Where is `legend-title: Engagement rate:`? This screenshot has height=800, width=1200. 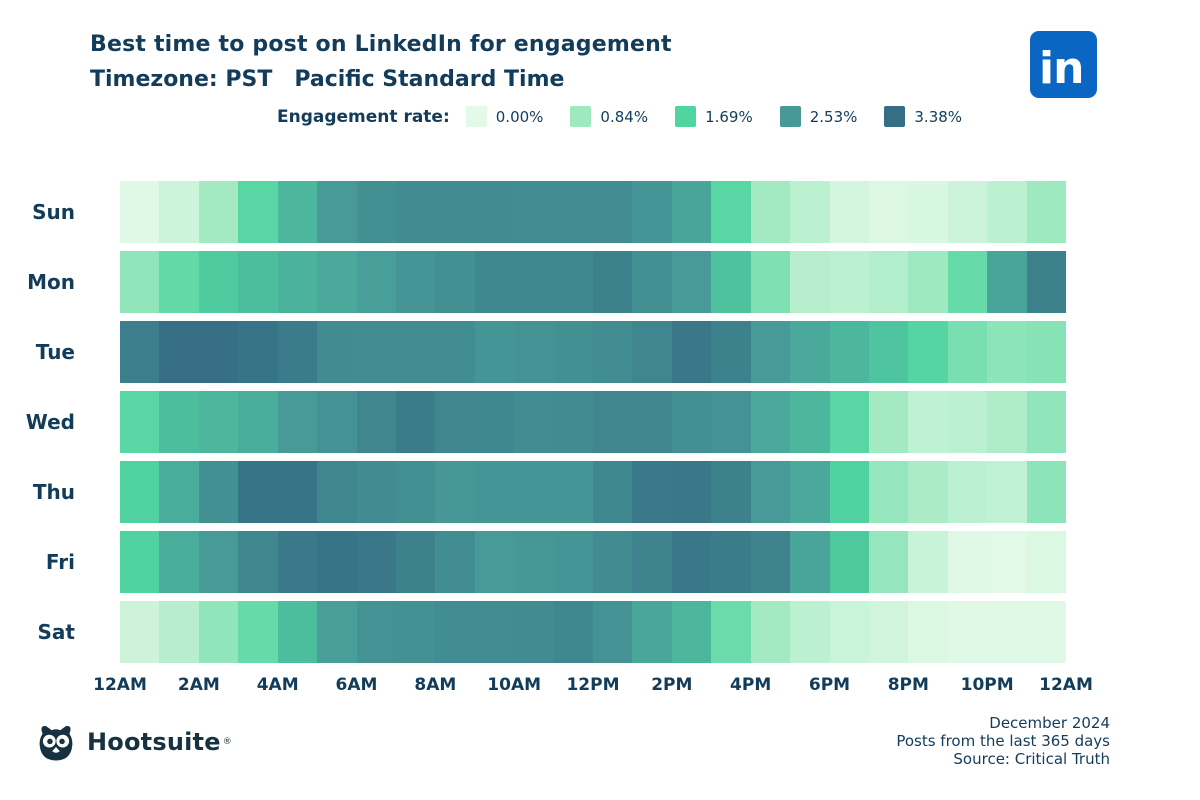
legend-title: Engagement rate: is located at coordinates (363, 116).